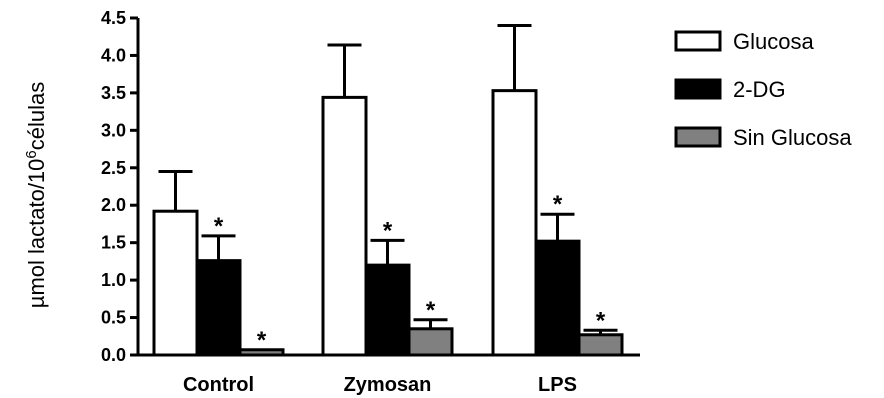  Describe the element at coordinates (113, 93) in the screenshot. I see `y-tick-label: 3.5` at that location.